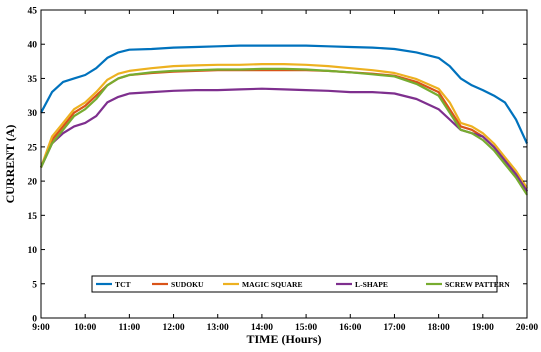  I want to click on legend-label: SUDOKU, so click(187, 284).